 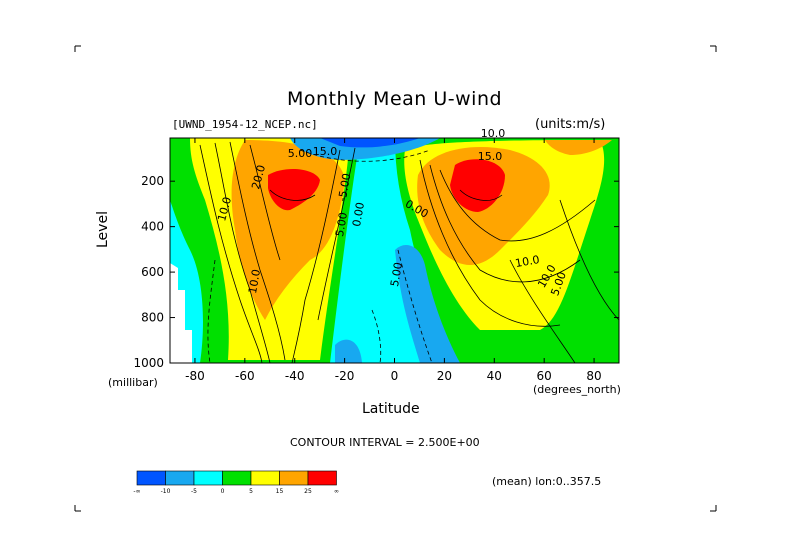 I want to click on y-axis-units: (millibar), so click(x=133, y=382).